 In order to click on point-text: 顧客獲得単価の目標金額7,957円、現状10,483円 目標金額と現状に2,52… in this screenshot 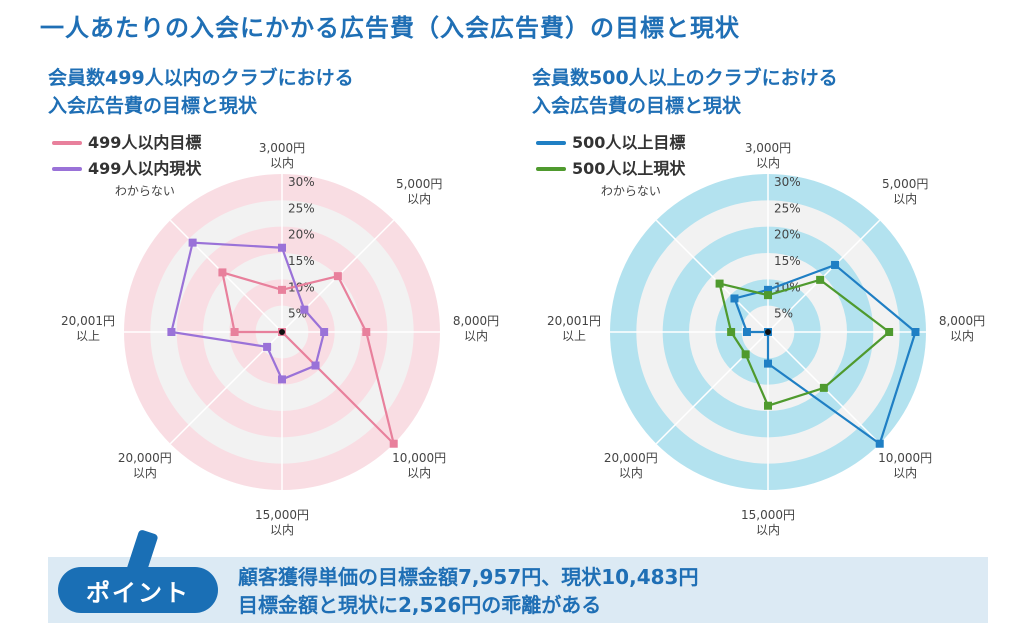, I will do `click(468, 591)`.